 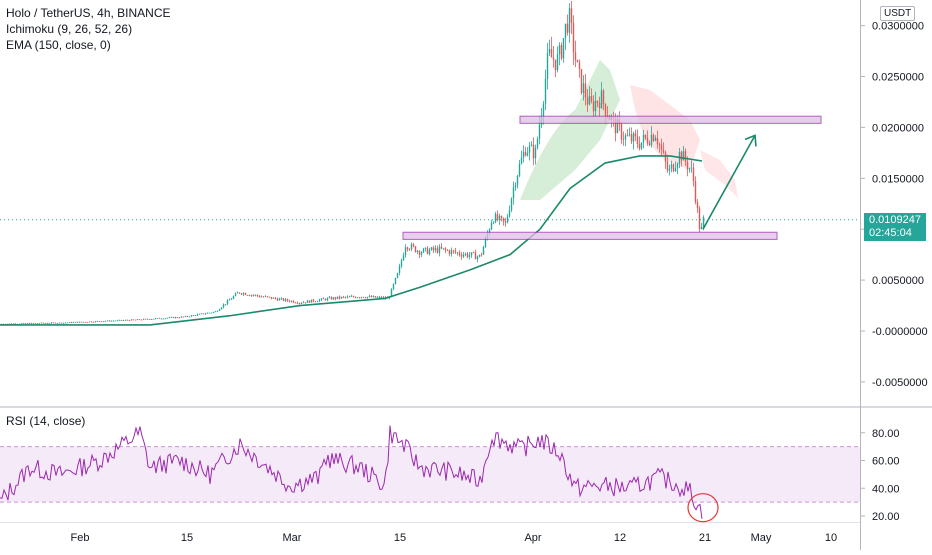 What do you see at coordinates (719, 174) in the screenshot?
I see `ichimoku-cloud-red-tail` at bounding box center [719, 174].